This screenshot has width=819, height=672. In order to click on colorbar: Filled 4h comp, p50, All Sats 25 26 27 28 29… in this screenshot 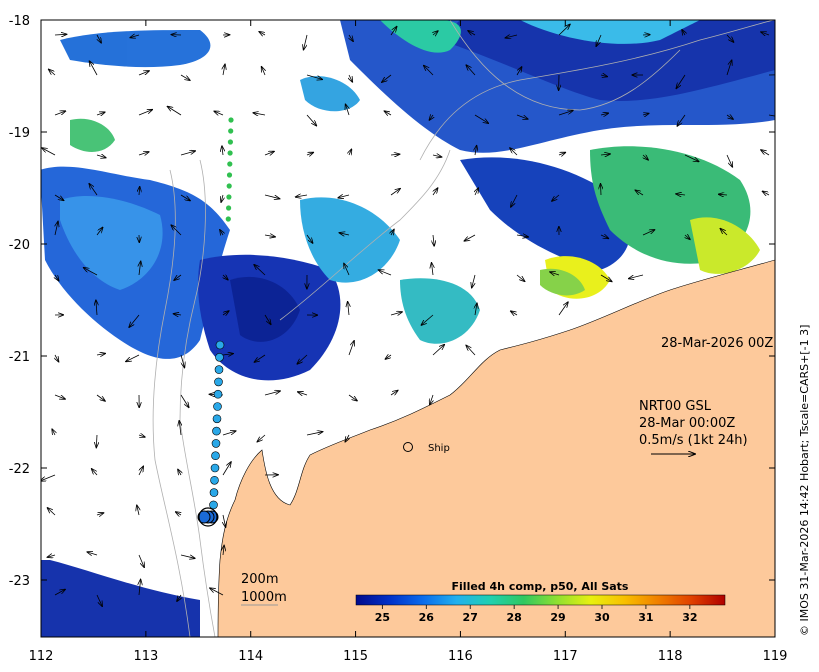, I will do `click(540, 602)`.